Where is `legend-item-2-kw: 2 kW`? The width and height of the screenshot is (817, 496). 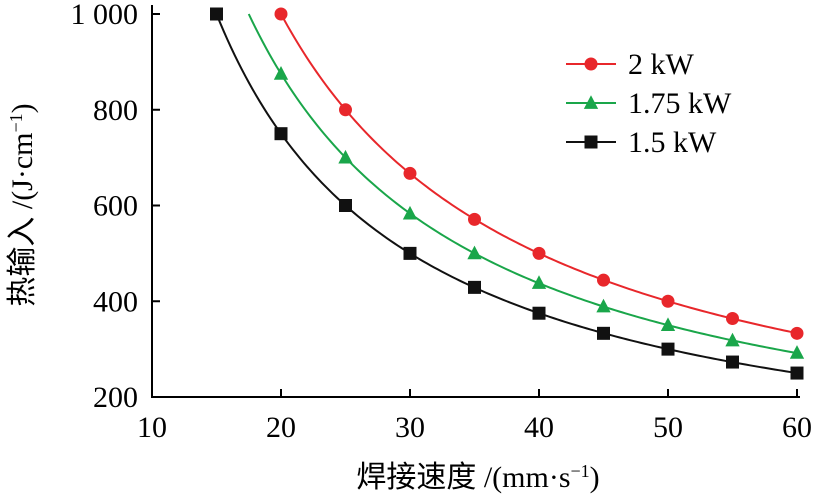
legend-item-2-kw: 2 kW is located at coordinates (630, 64).